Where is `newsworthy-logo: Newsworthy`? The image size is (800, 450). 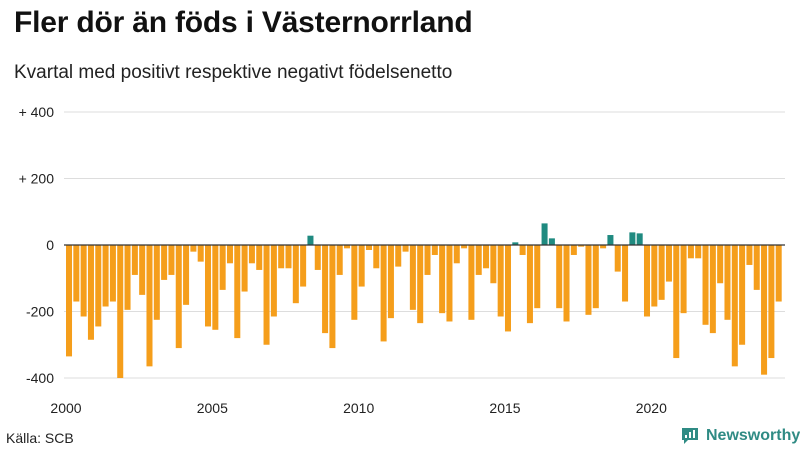
newsworthy-logo: Newsworthy is located at coordinates (740, 436).